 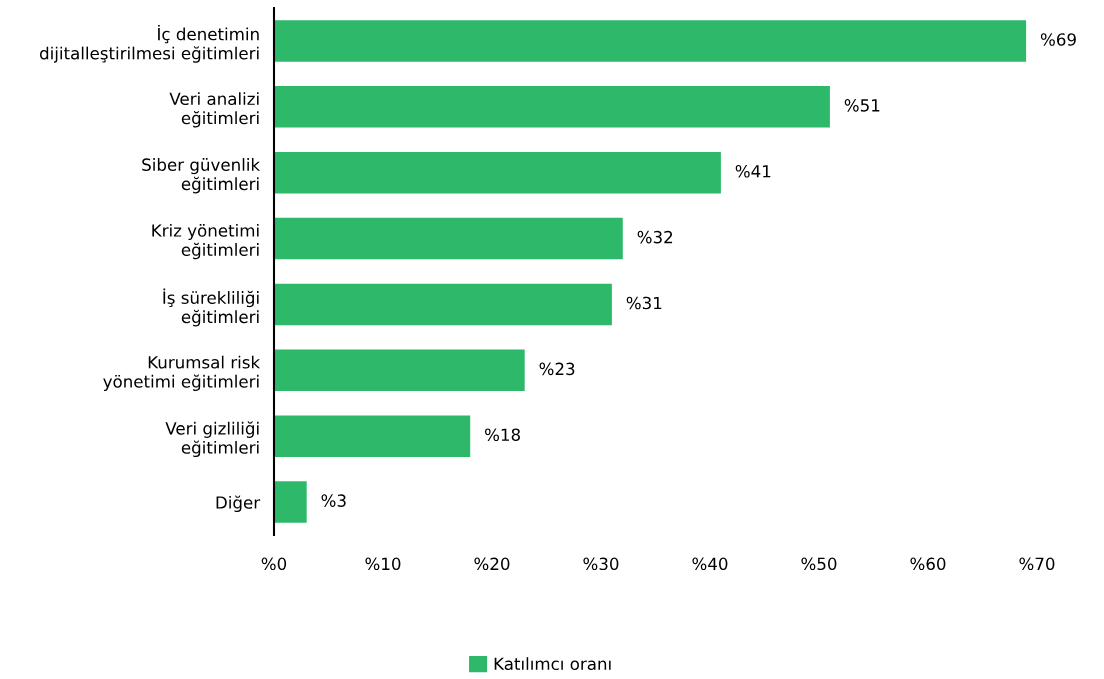 What do you see at coordinates (928, 564) in the screenshot?
I see `x-tick-label: %60` at bounding box center [928, 564].